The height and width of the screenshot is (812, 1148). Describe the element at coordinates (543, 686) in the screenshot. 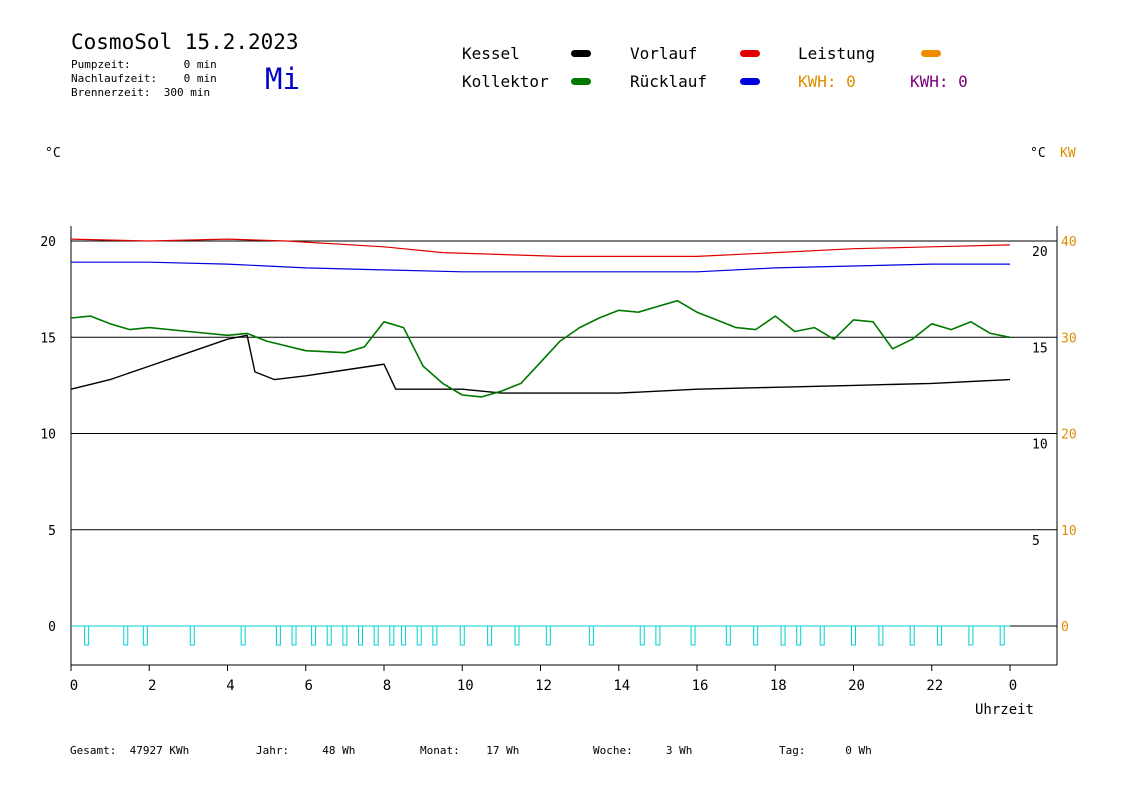

I see `x-tick-label: 12` at that location.